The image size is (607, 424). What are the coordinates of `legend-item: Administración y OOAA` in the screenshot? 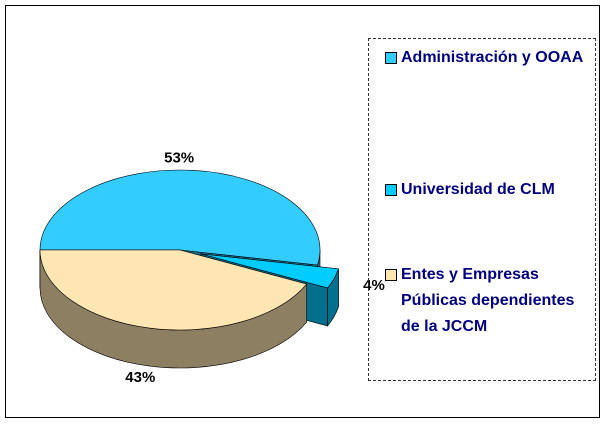 It's located at (487, 58).